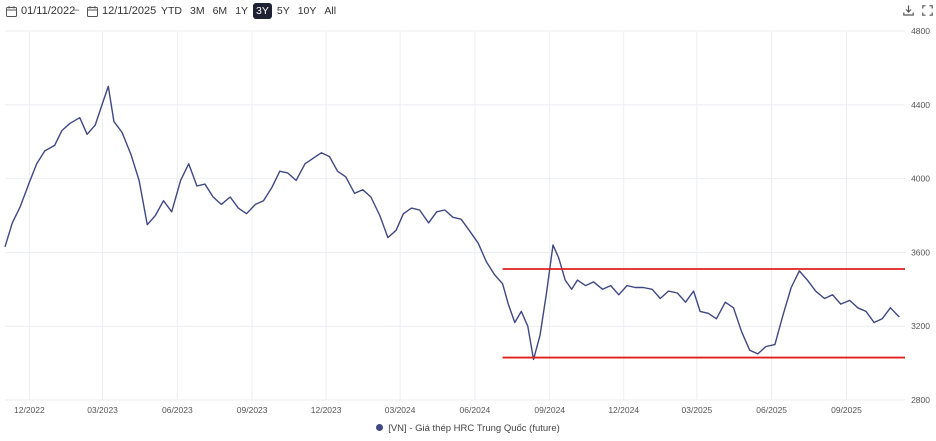 The height and width of the screenshot is (441, 936). What do you see at coordinates (920, 179) in the screenshot?
I see `y-tick-label: 4000` at bounding box center [920, 179].